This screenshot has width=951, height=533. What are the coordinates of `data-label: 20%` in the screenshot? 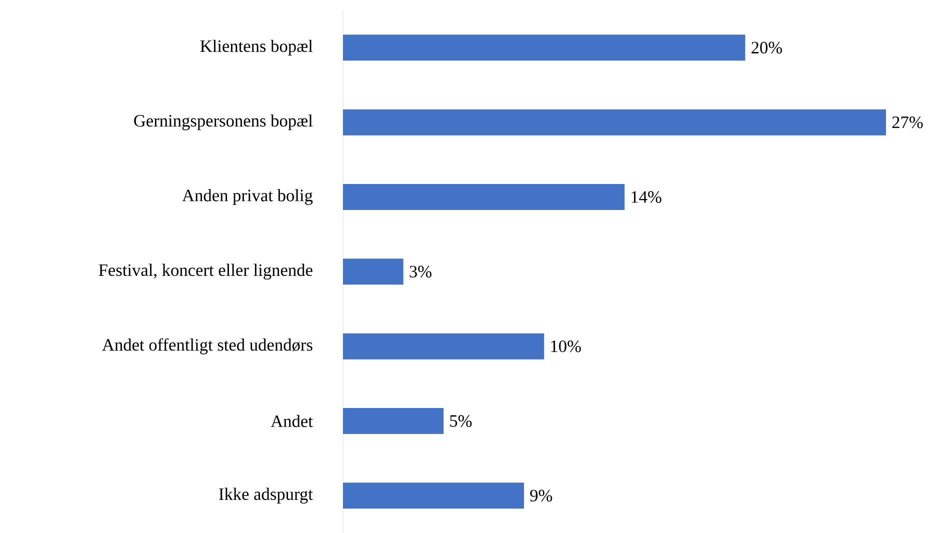 It's located at (767, 48).